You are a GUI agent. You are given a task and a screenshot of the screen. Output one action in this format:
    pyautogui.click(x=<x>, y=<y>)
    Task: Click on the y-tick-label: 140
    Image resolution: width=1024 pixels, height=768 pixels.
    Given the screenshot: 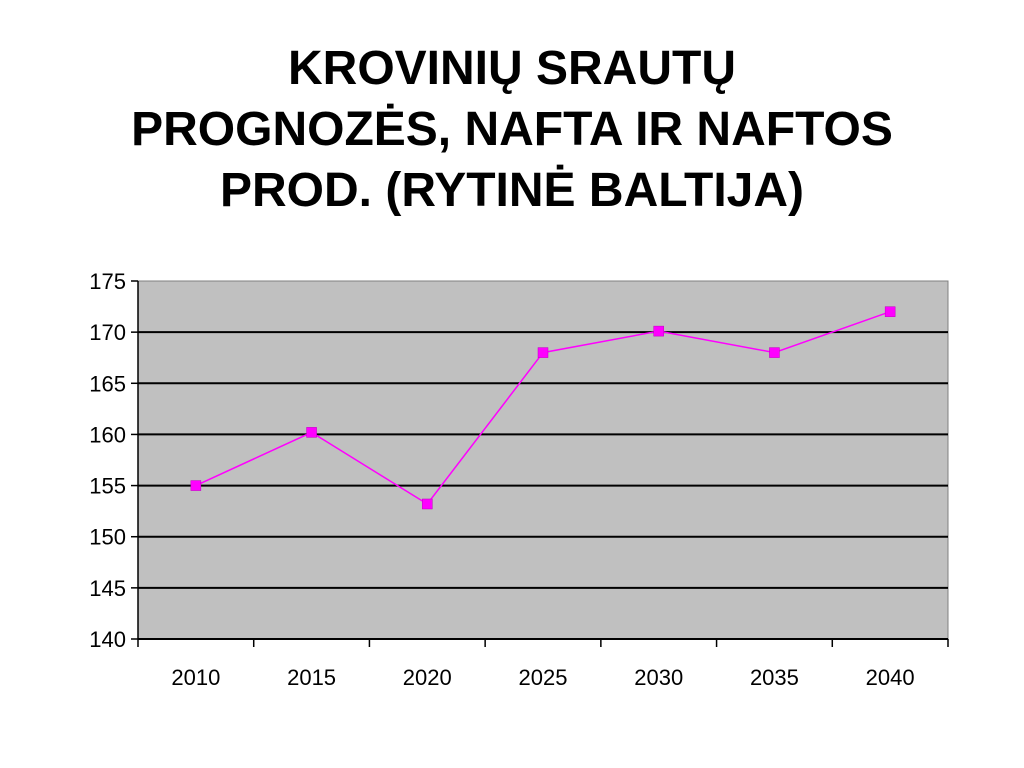 What is the action you would take?
    pyautogui.click(x=107, y=639)
    